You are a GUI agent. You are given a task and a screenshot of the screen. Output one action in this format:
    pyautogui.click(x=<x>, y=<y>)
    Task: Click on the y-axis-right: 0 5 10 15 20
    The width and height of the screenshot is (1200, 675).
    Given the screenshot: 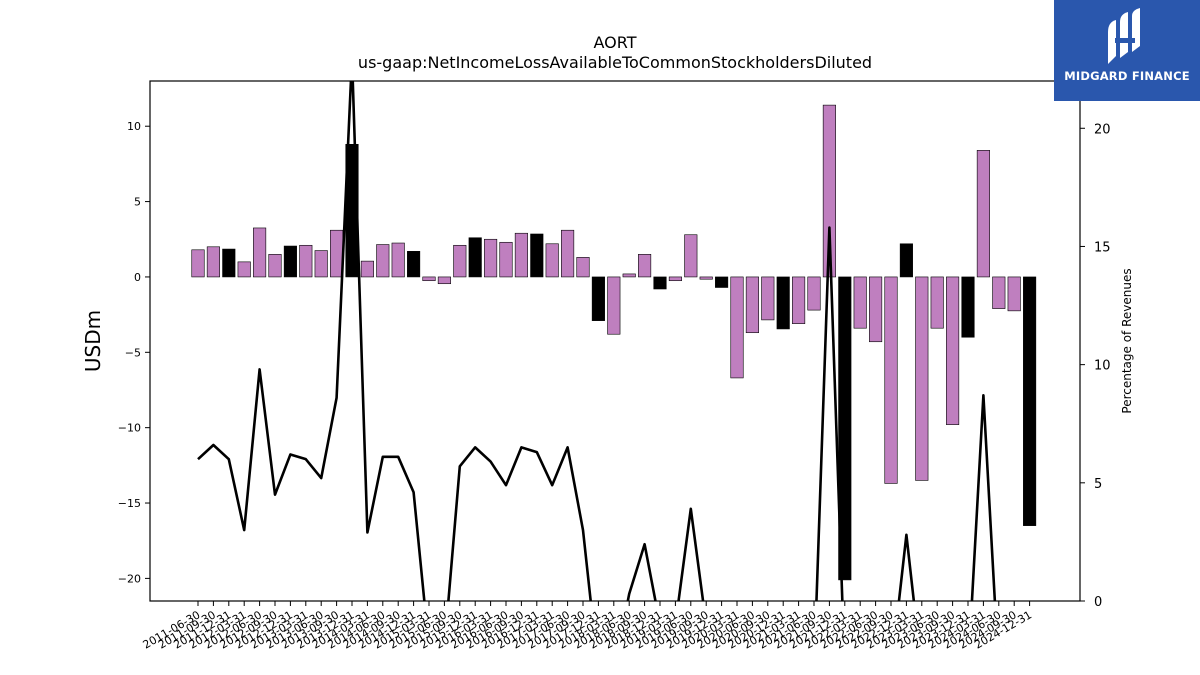 What is the action you would take?
    pyautogui.click(x=1095, y=366)
    